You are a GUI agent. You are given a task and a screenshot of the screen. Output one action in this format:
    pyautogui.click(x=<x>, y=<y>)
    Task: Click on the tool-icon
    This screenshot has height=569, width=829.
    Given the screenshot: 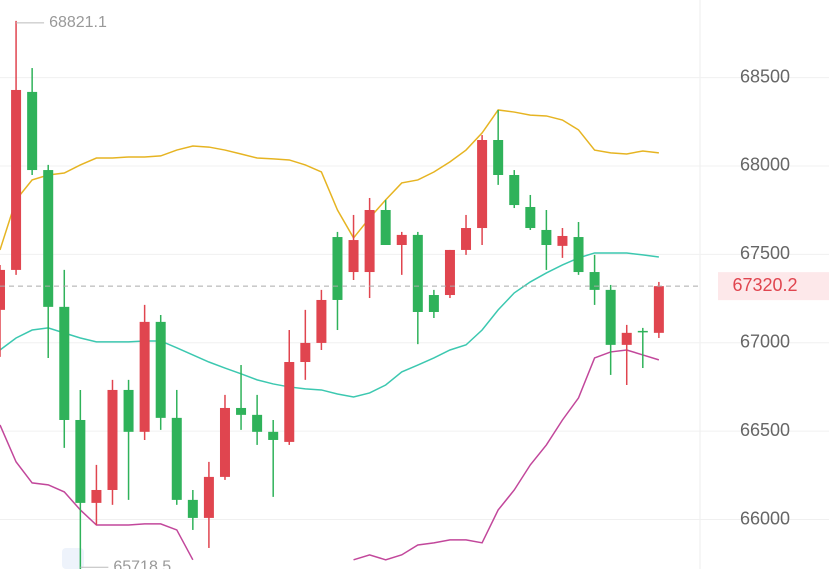 What is the action you would take?
    pyautogui.click(x=73, y=558)
    